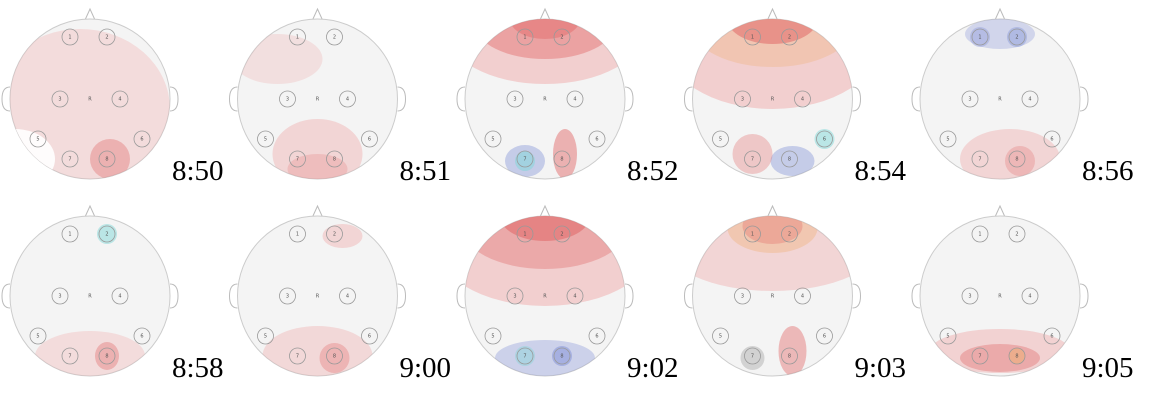 The height and width of the screenshot is (394, 1166). I want to click on time-label: 8:56, so click(1108, 171).